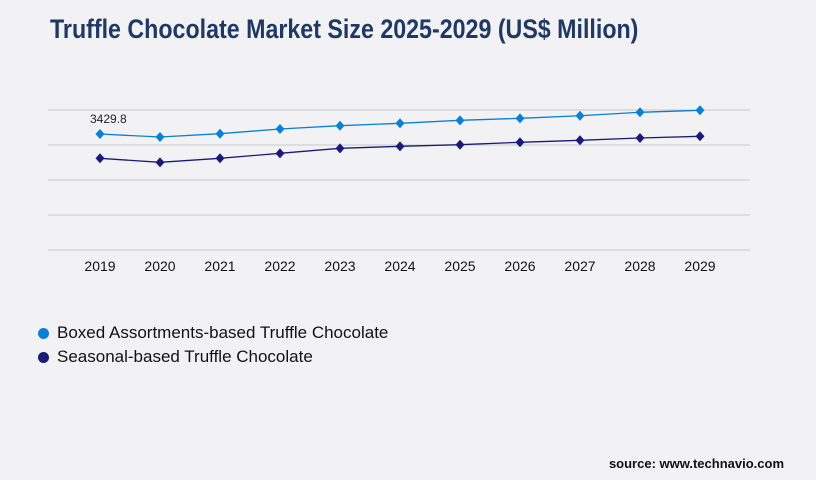  I want to click on x-tick-label: 2028, so click(639, 266).